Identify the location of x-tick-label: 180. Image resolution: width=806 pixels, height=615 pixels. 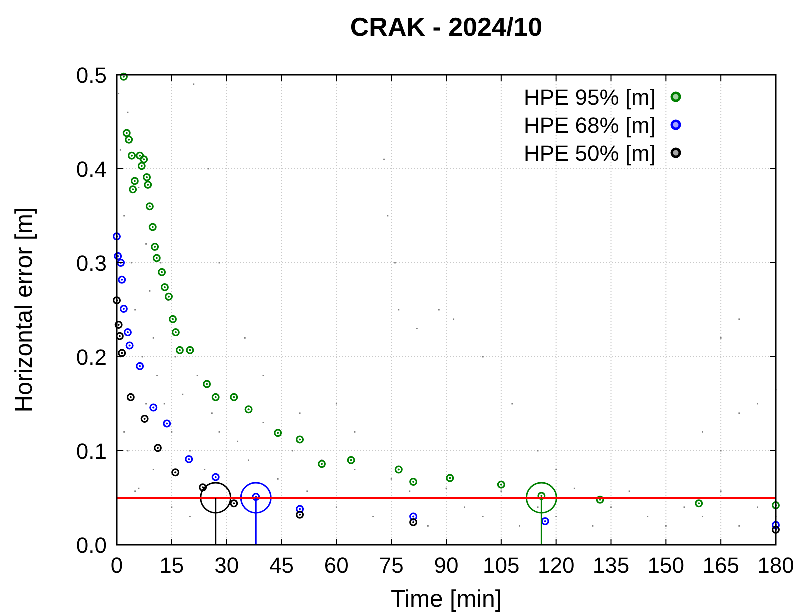
(776, 565).